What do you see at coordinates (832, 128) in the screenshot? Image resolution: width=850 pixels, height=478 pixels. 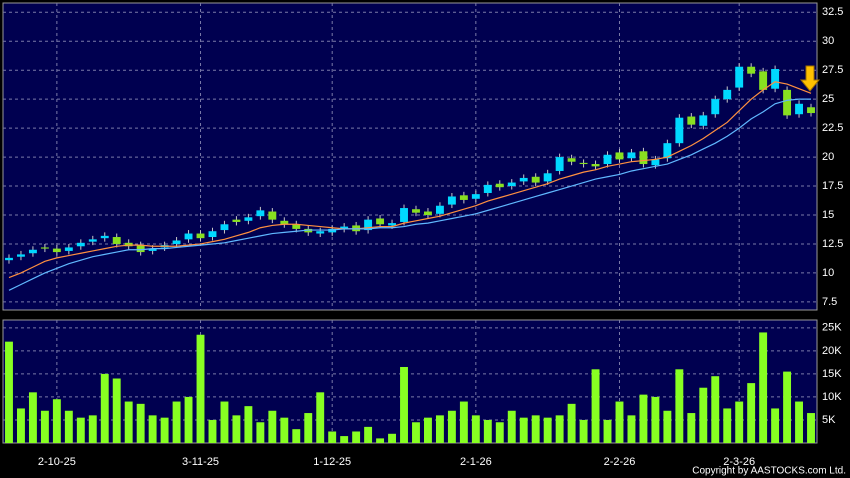 I see `y-tick-label: 22.5` at bounding box center [832, 128].